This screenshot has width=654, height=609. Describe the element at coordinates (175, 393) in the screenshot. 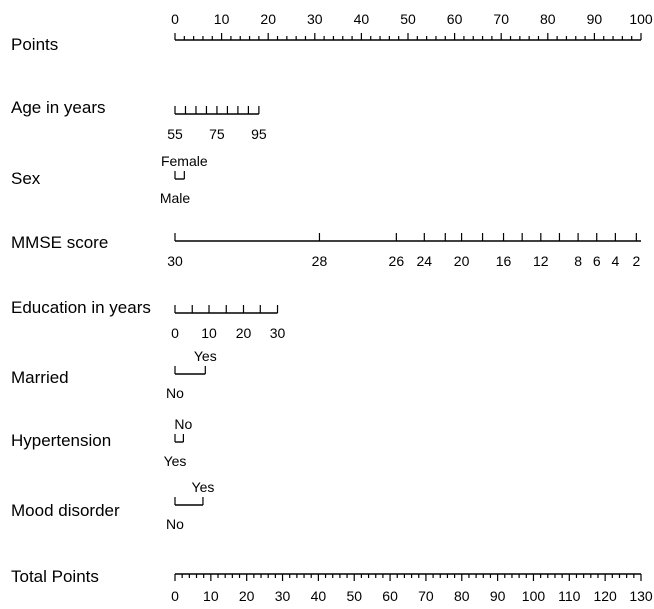

I see `married-level-label: No` at that location.